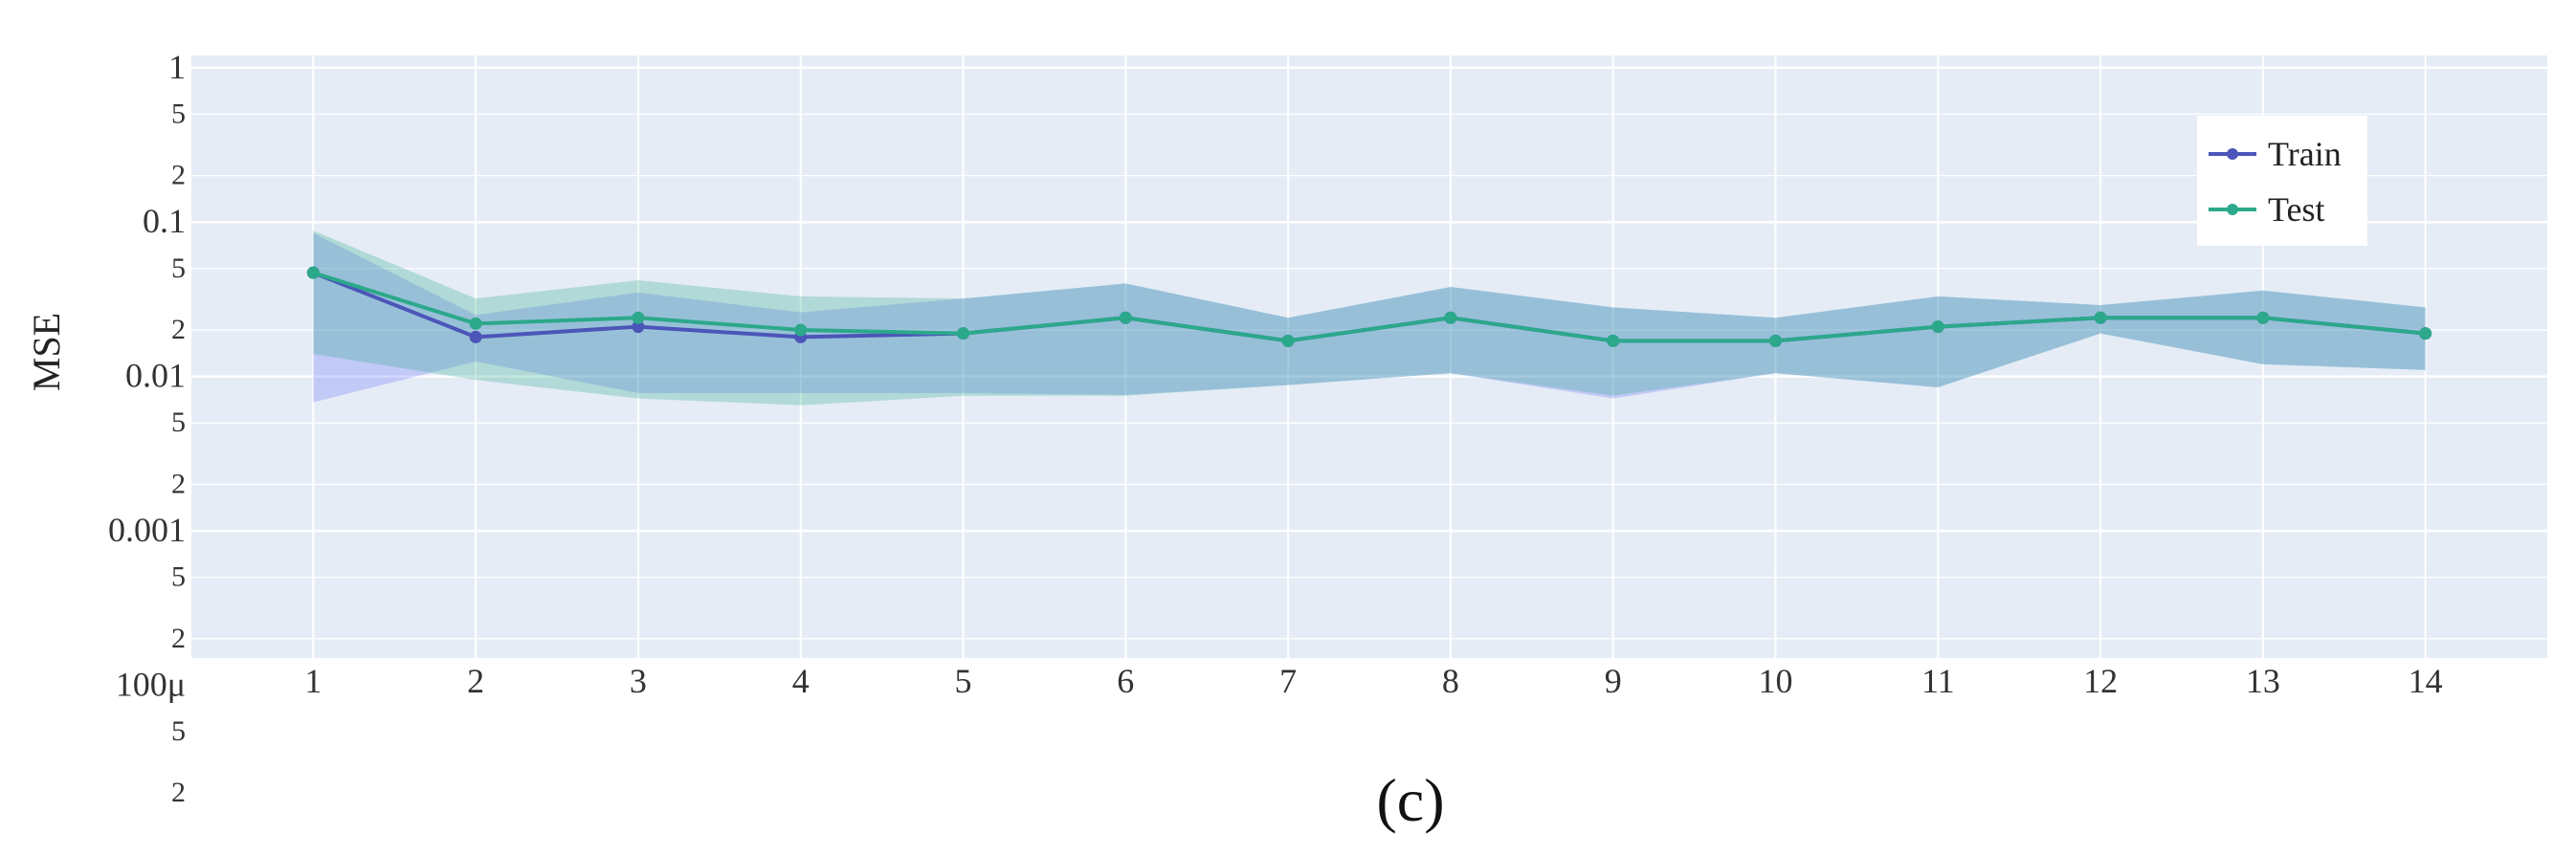 This screenshot has width=2576, height=856. What do you see at coordinates (2296, 209) in the screenshot?
I see `legend-label-test: Test` at bounding box center [2296, 209].